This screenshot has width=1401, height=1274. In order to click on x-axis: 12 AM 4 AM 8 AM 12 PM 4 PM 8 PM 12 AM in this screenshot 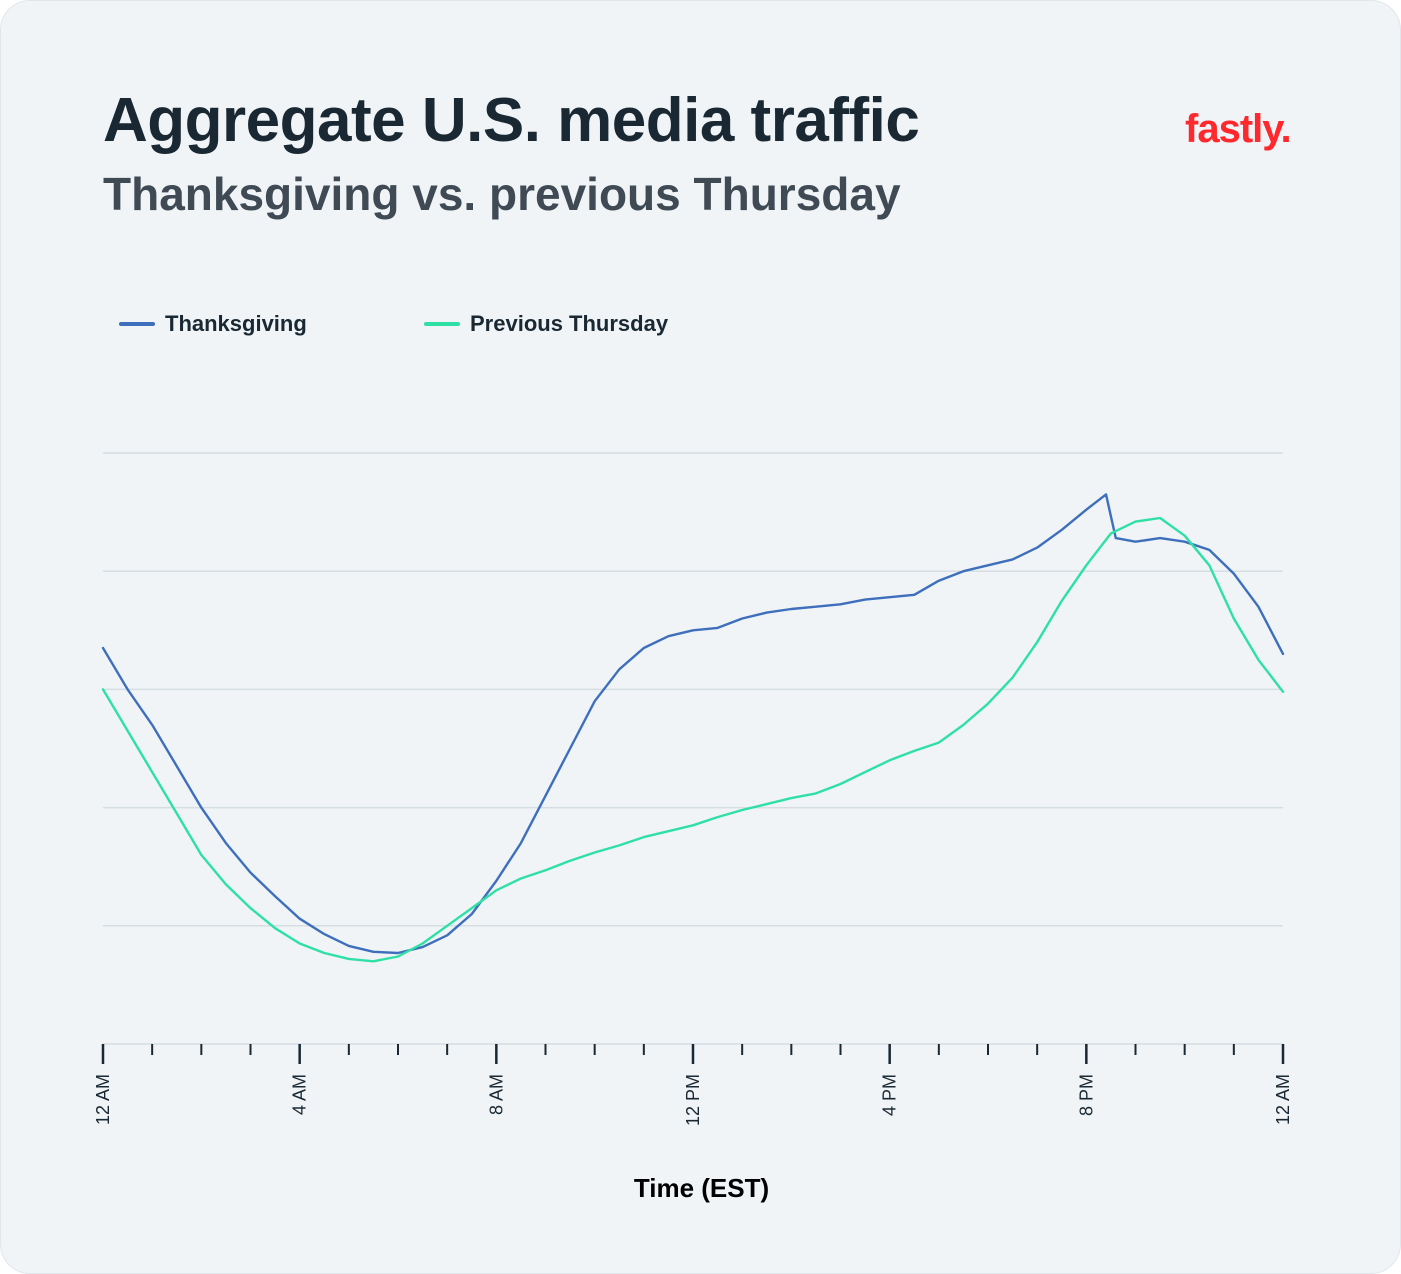, I will do `click(693, 1084)`.